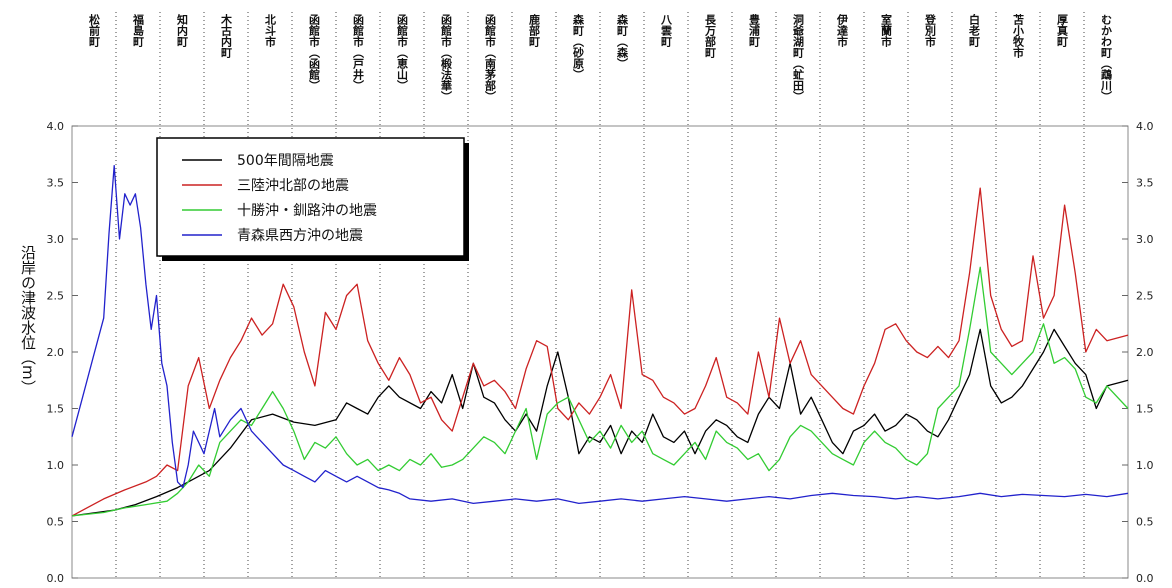 Image resolution: width=1172 pixels, height=588 pixels. Describe the element at coordinates (534, 30) in the screenshot. I see `place-label-10: 鹿部町` at that location.